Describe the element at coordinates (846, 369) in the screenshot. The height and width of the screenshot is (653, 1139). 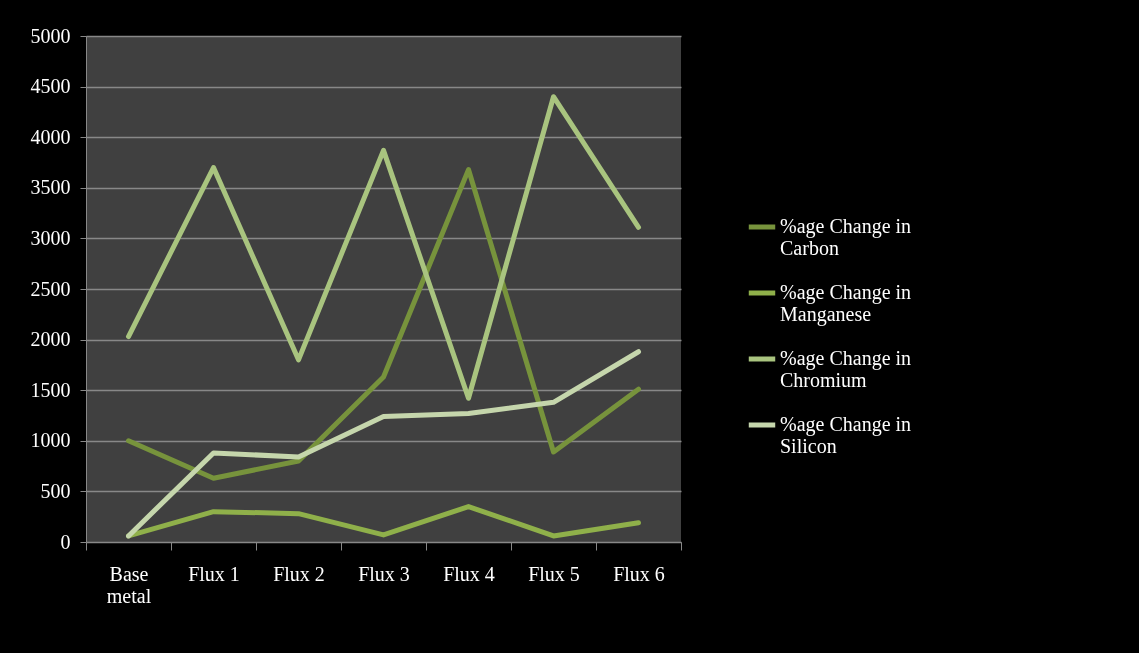
I see `legend-label: %age Change in Chromium` at that location.